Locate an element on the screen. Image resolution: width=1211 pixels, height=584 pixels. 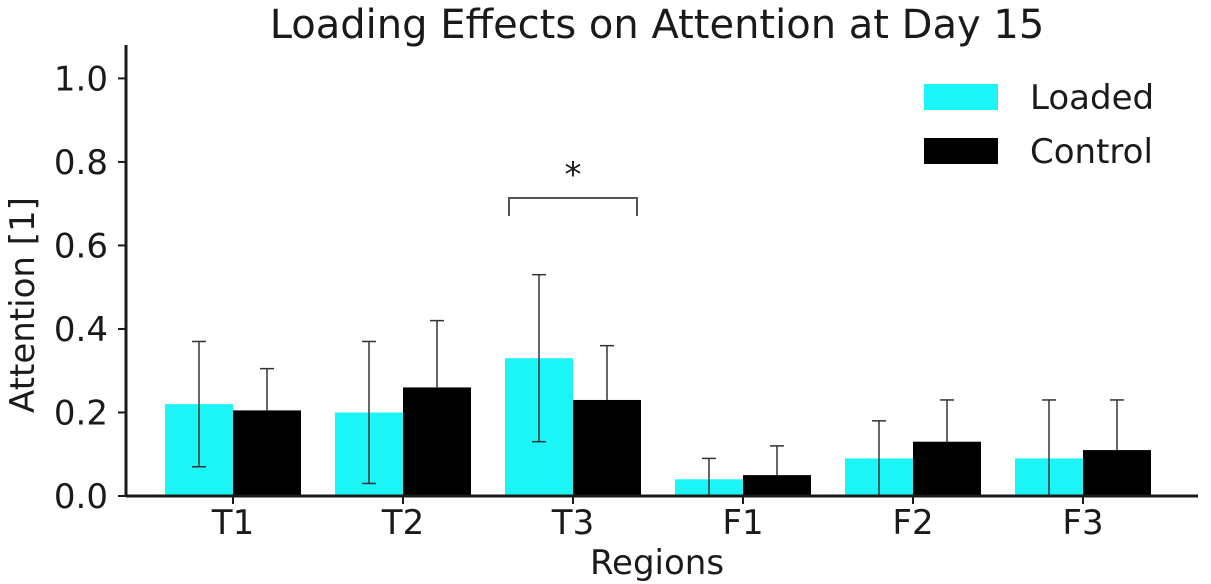
x-tick-label-f1: F1 is located at coordinates (742, 523).